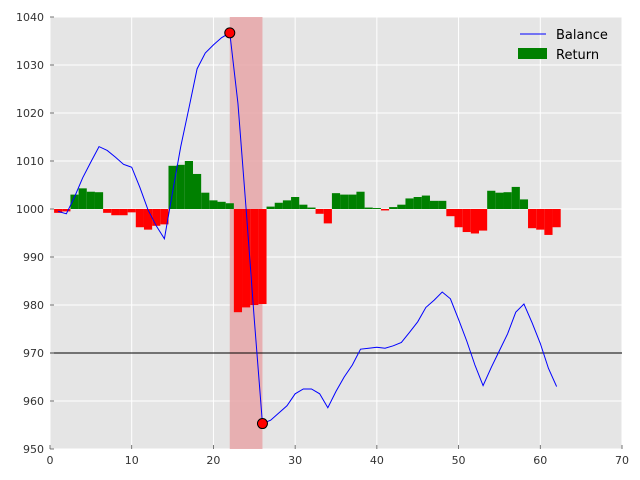 The width and height of the screenshot is (640, 480). What do you see at coordinates (30, 161) in the screenshot?
I see `y-tick-label: 1010` at bounding box center [30, 161].